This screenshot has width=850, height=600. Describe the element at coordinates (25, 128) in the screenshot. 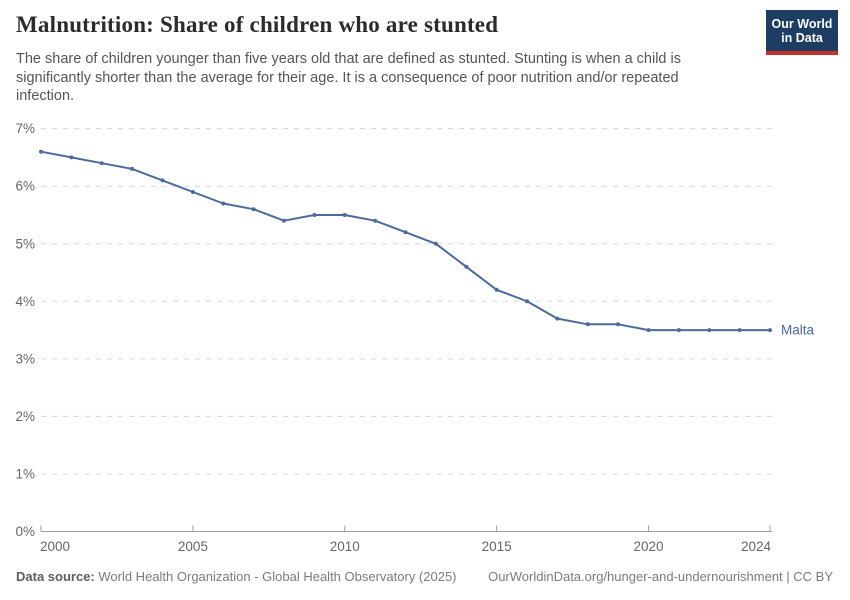

I see `y-axis-label: 7%` at that location.